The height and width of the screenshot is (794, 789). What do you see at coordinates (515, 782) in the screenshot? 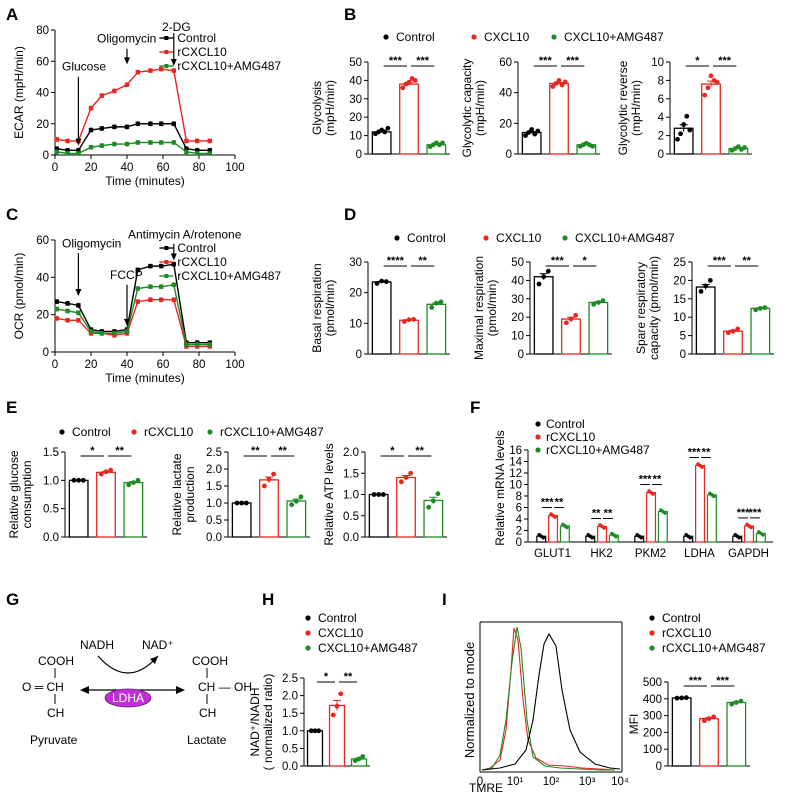
I see `tmre-tick-1: 10¹` at bounding box center [515, 782].